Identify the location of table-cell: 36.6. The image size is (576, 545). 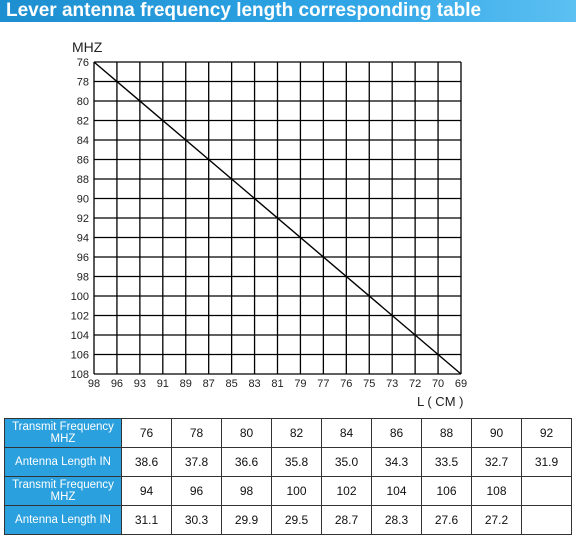
(246, 462).